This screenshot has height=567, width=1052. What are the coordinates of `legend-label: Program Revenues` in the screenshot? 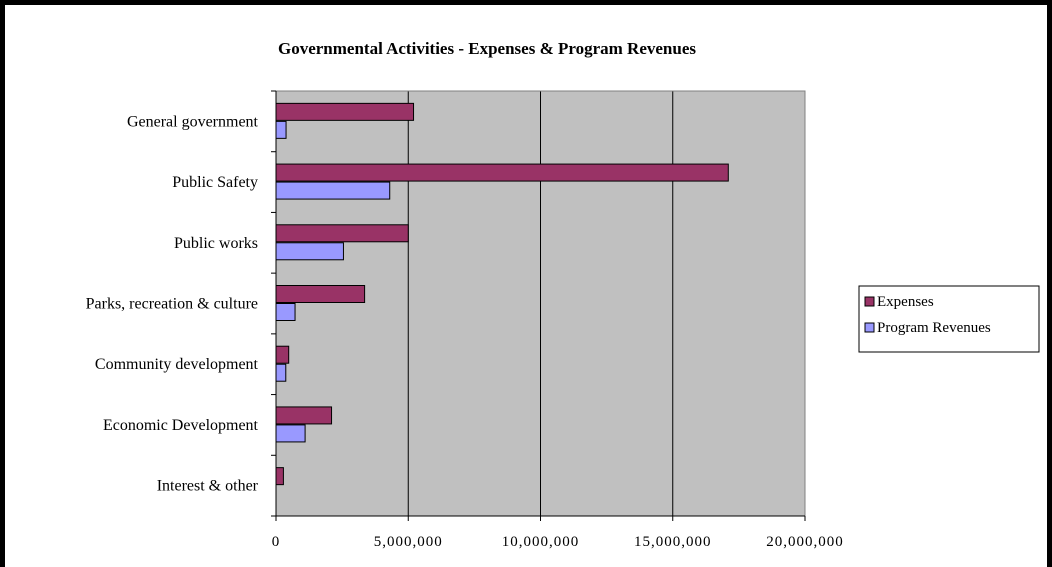 It's located at (934, 328).